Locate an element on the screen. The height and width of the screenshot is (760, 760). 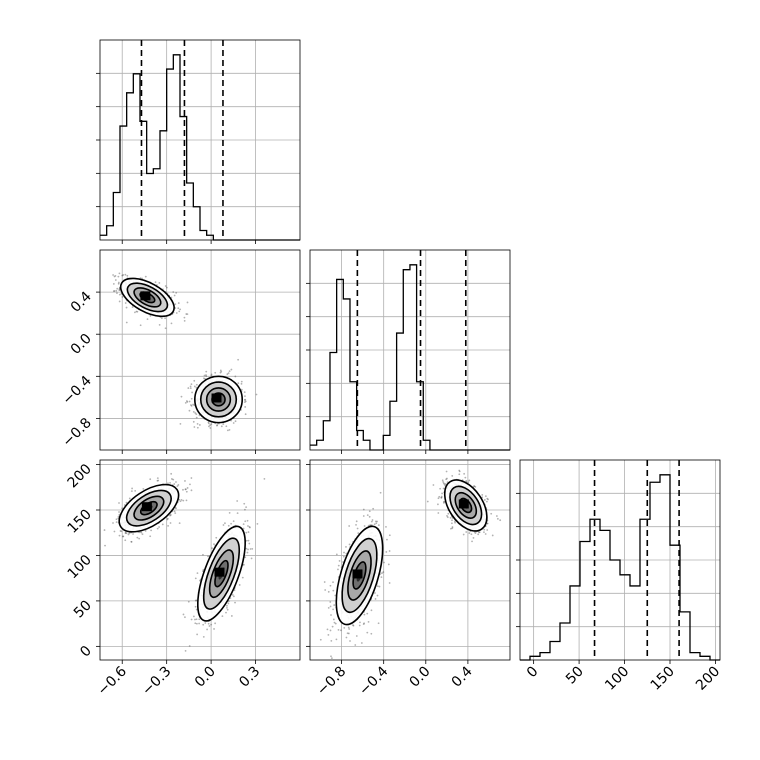
x-tick-label: 0 is located at coordinates (533, 673).